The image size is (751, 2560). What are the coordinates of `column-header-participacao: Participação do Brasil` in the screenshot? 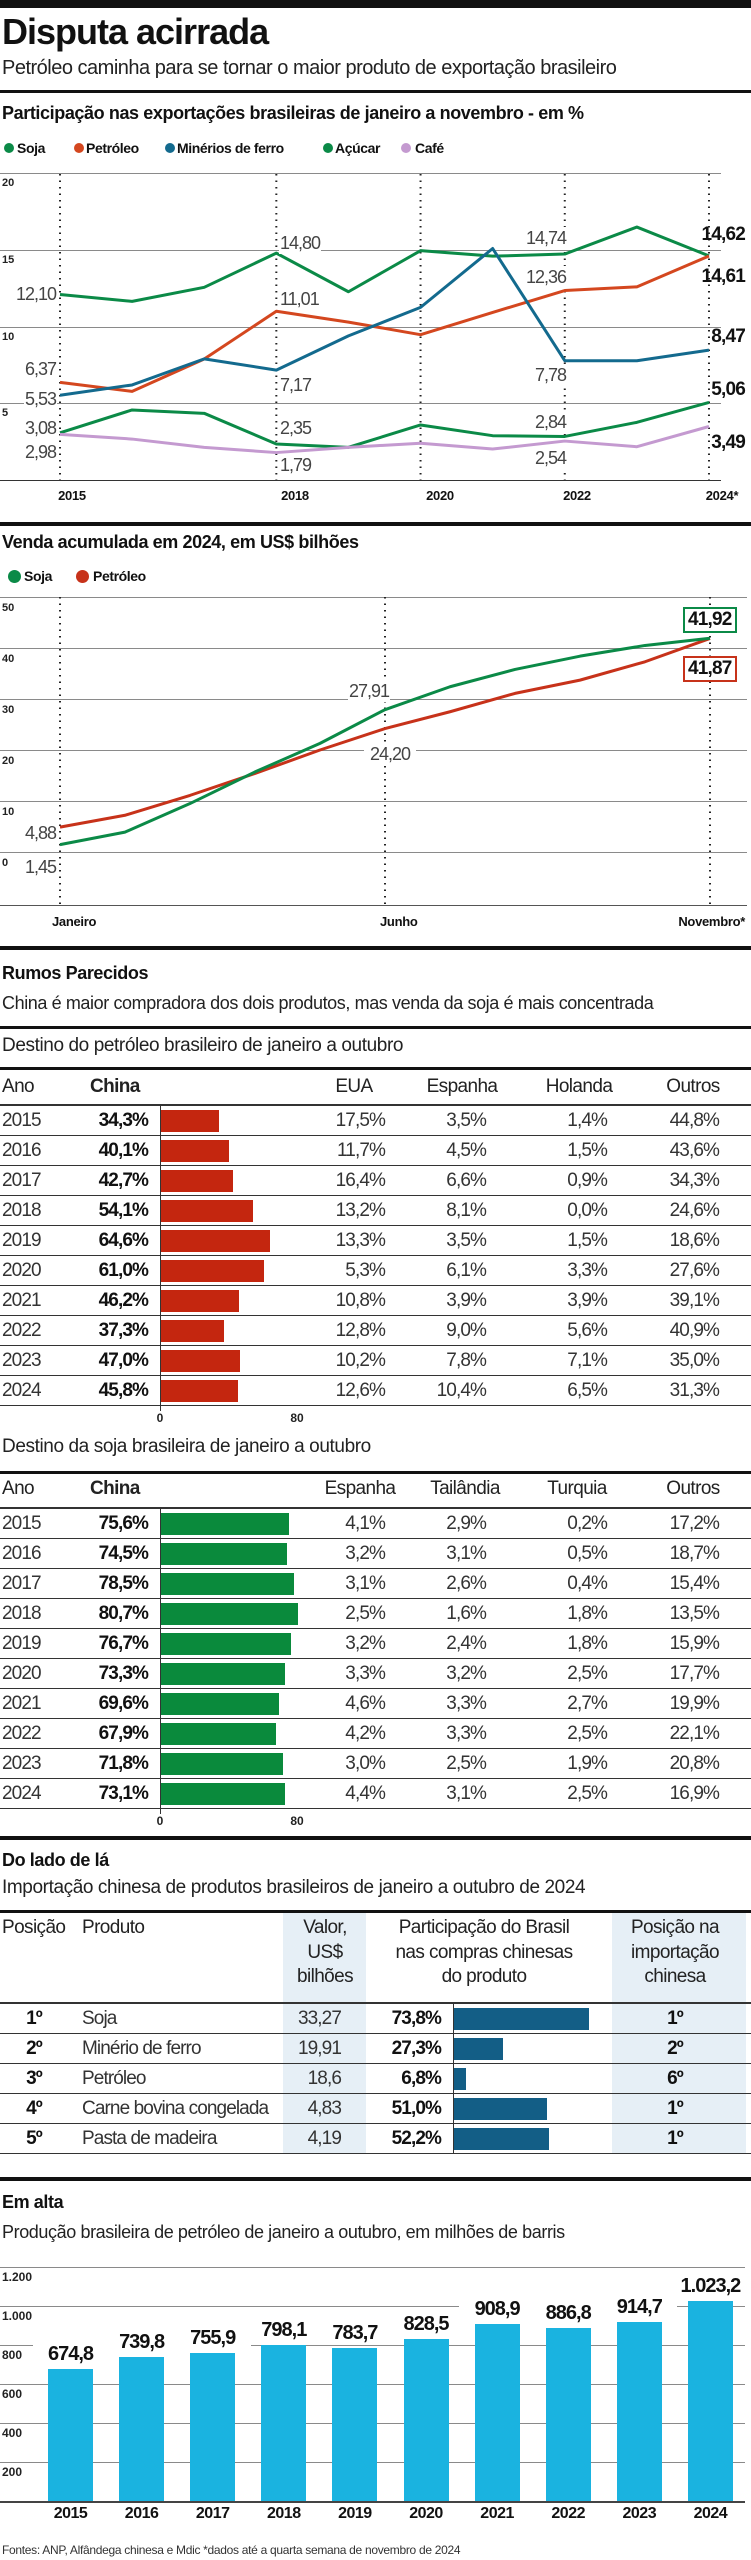 It's located at (484, 1927).